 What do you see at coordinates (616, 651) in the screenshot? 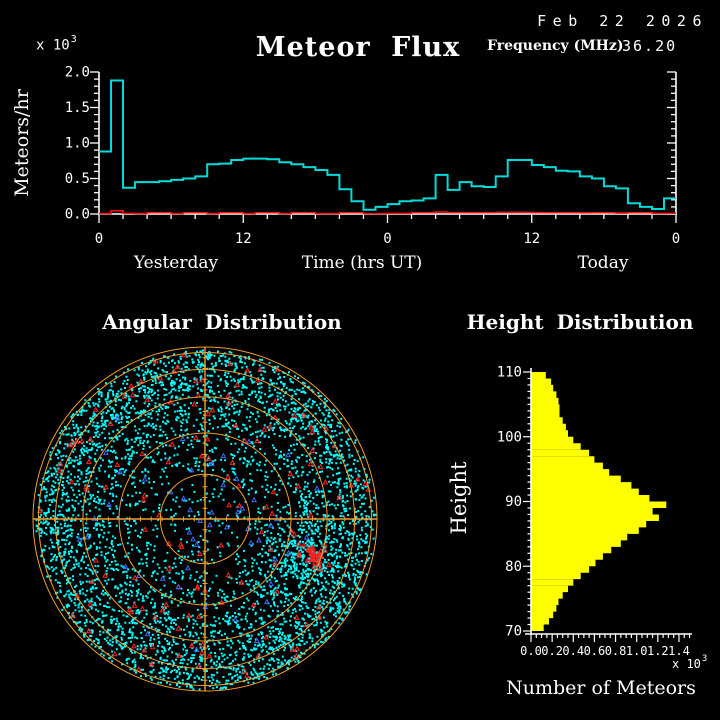
I see `svg-text: 0.8` at bounding box center [616, 651].